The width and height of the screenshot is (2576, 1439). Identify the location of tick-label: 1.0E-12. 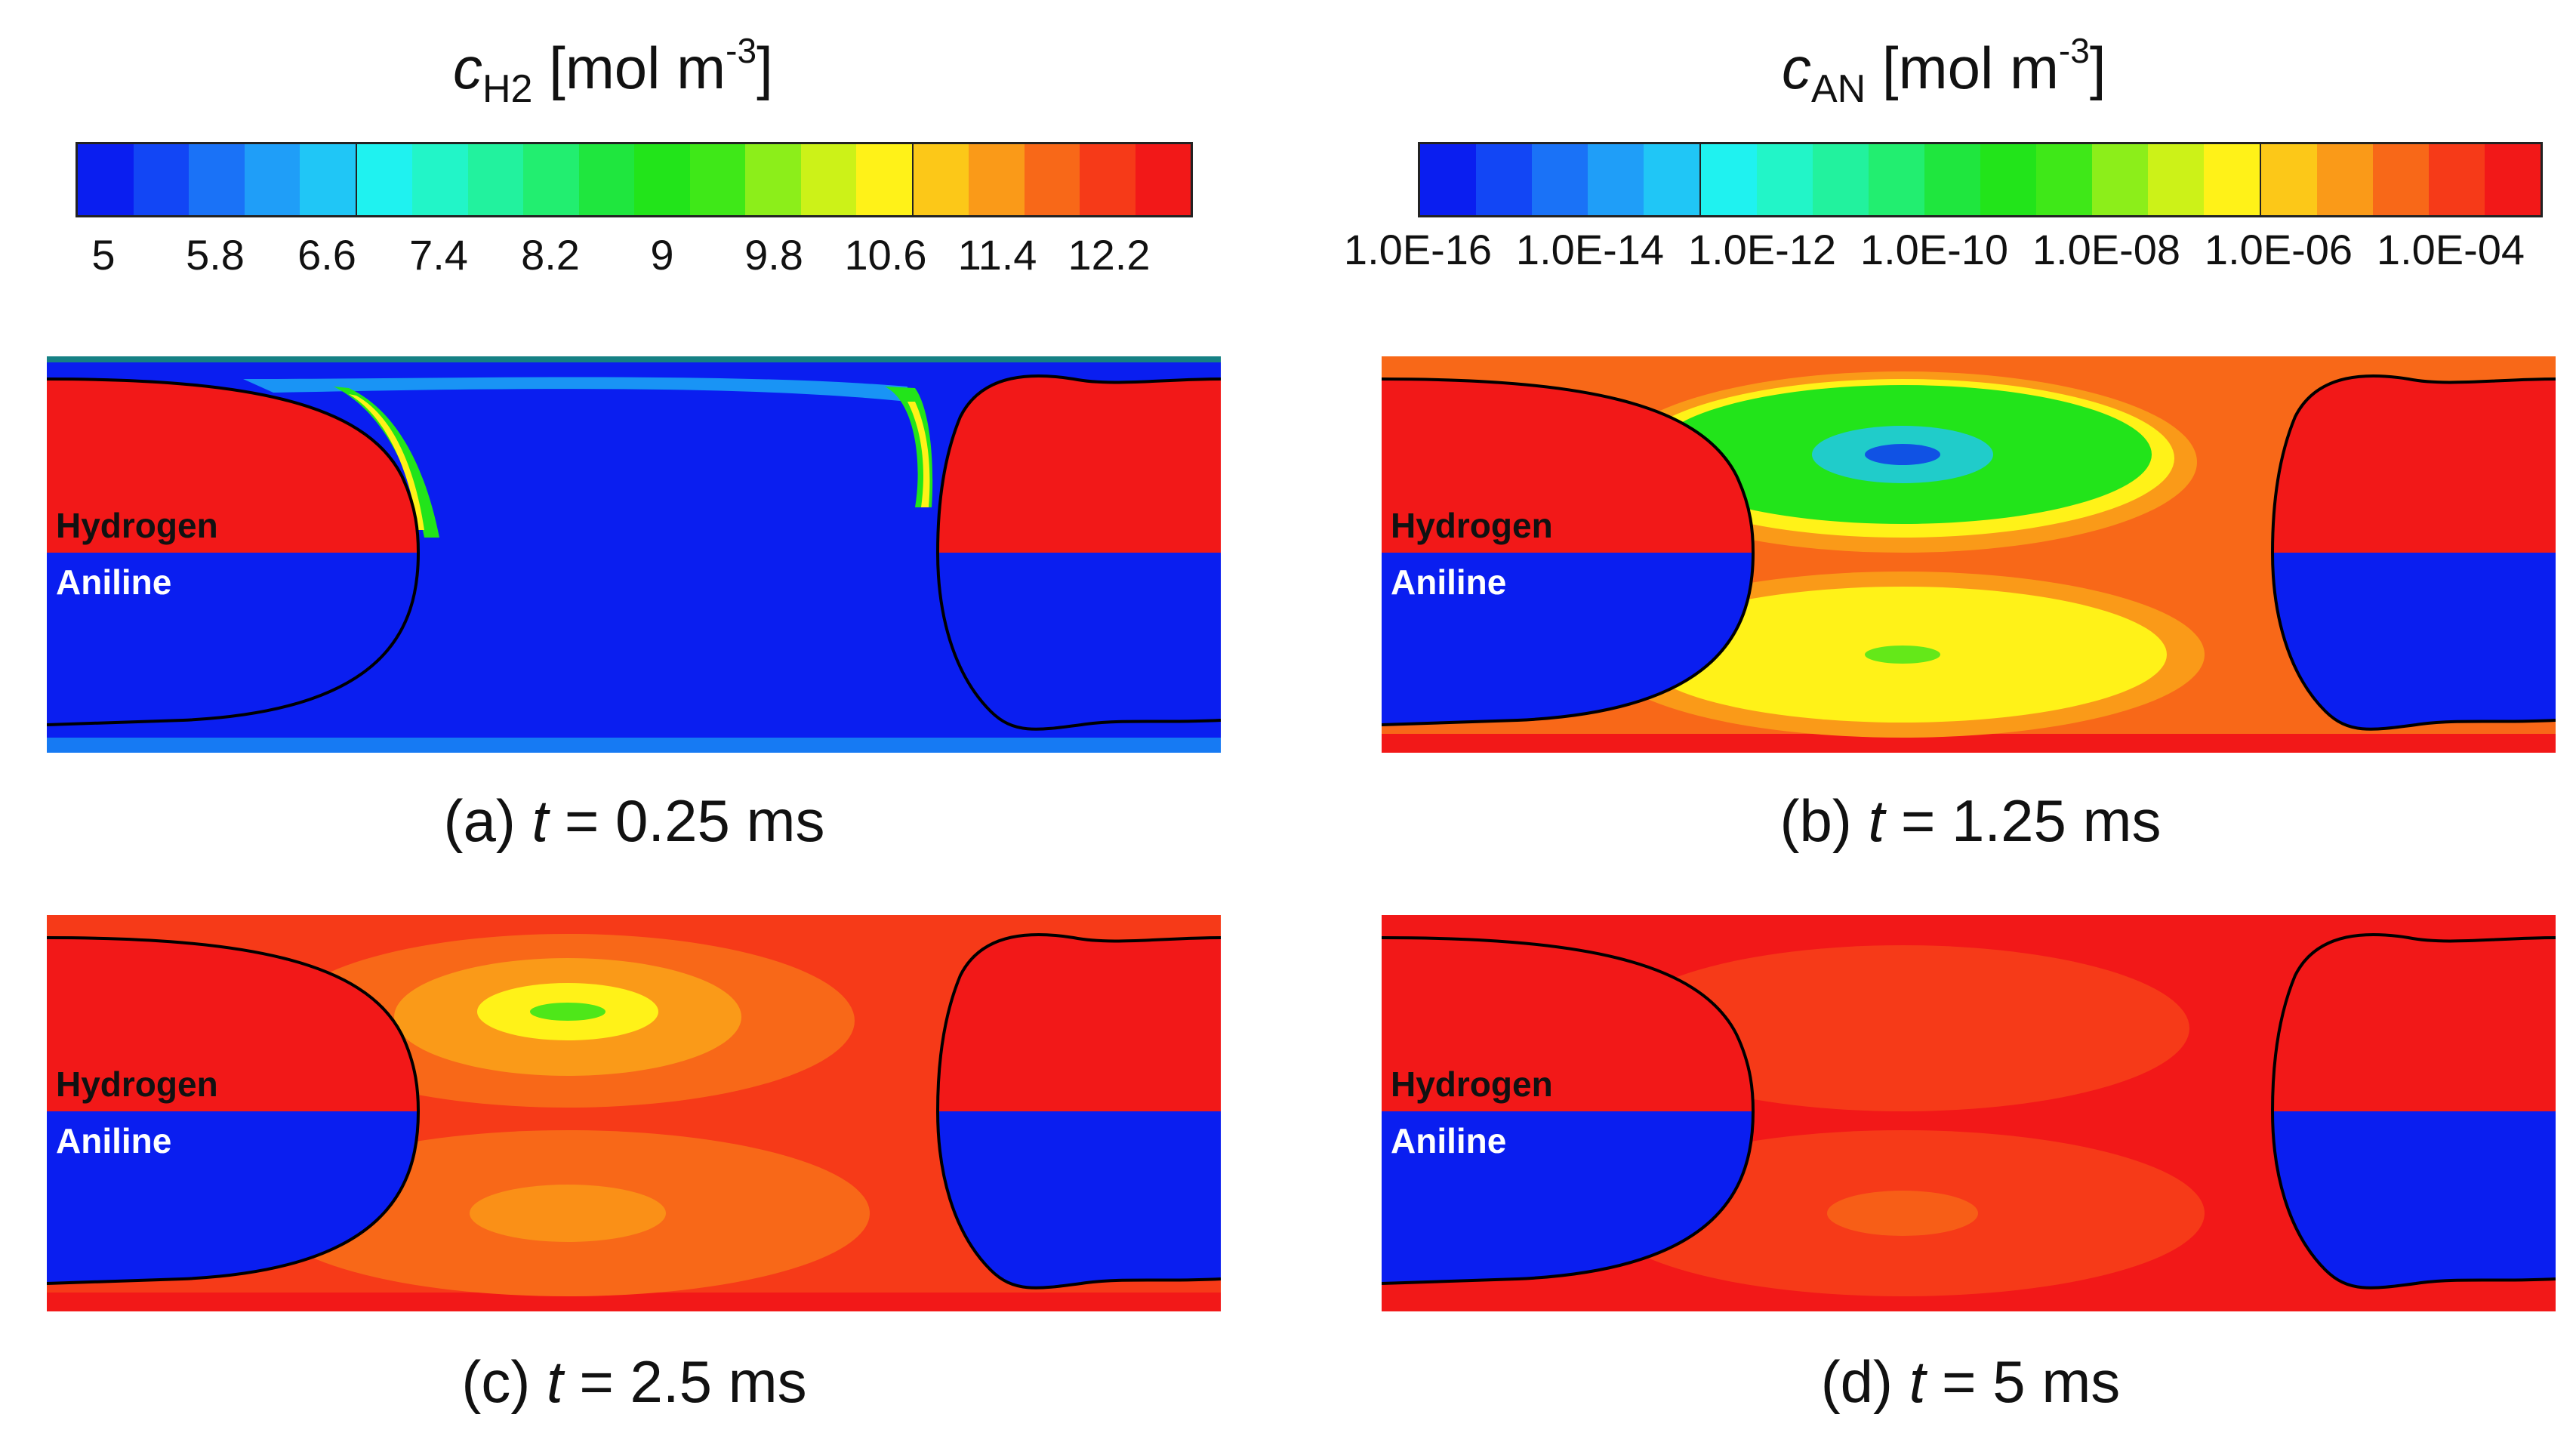
(1762, 249).